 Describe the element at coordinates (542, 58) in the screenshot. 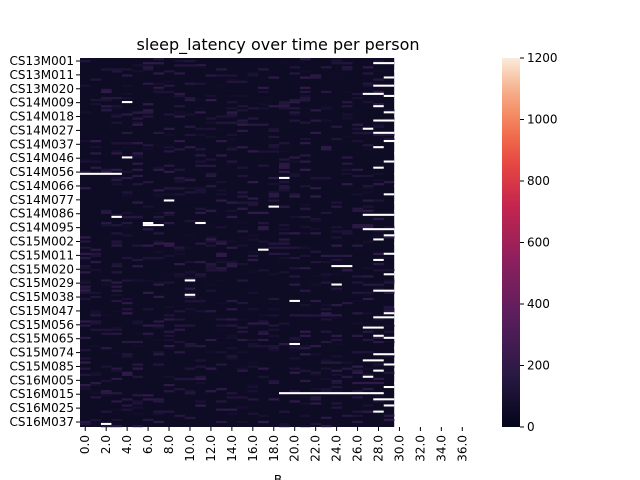

I see `colorbar-tick-label: 1200` at that location.